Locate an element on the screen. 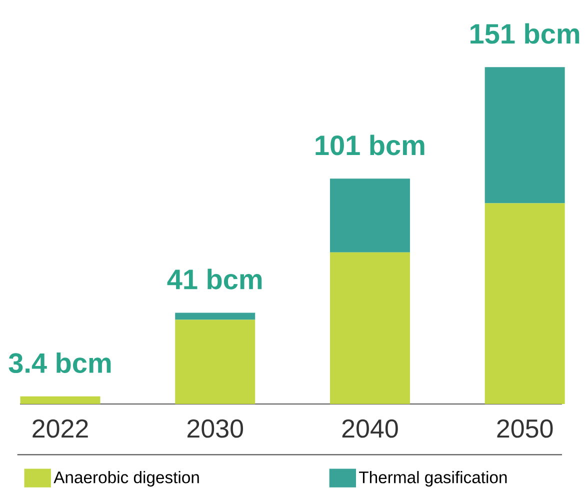 This screenshot has width=585, height=493. legend-label: Thermal gasification is located at coordinates (433, 479).